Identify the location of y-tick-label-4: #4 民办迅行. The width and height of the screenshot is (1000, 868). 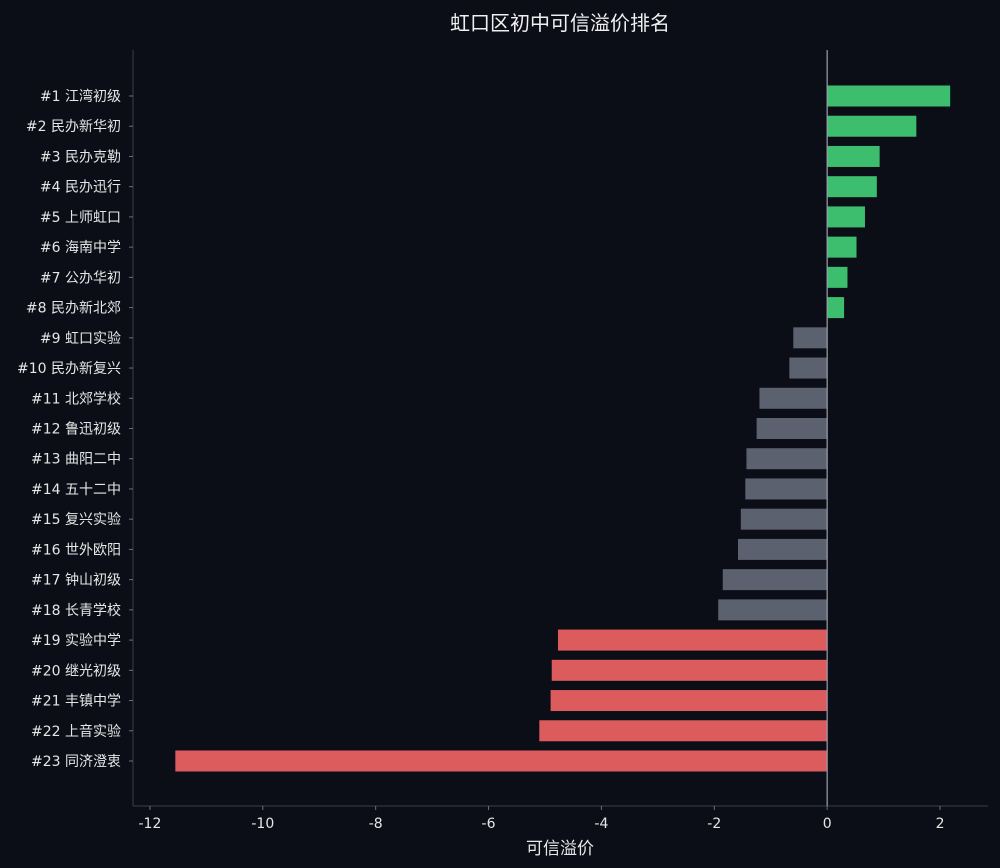
(80, 188).